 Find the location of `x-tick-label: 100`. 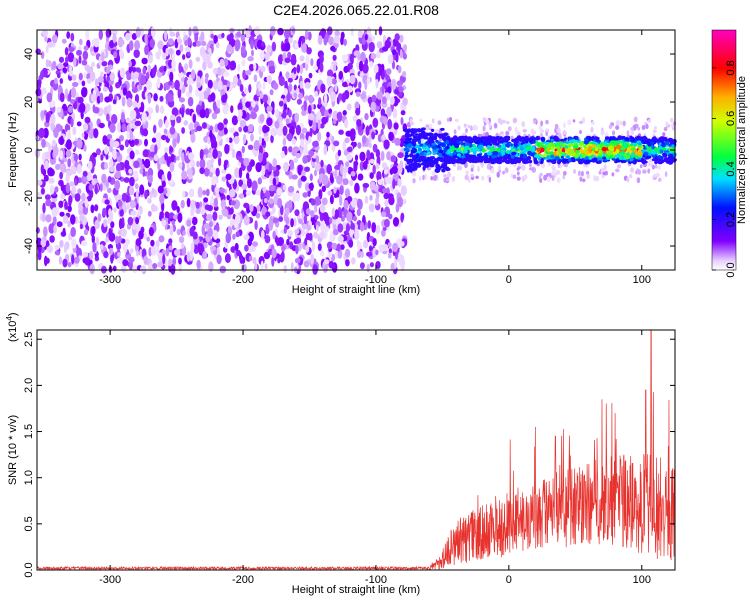

x-tick-label: 100 is located at coordinates (642, 280).